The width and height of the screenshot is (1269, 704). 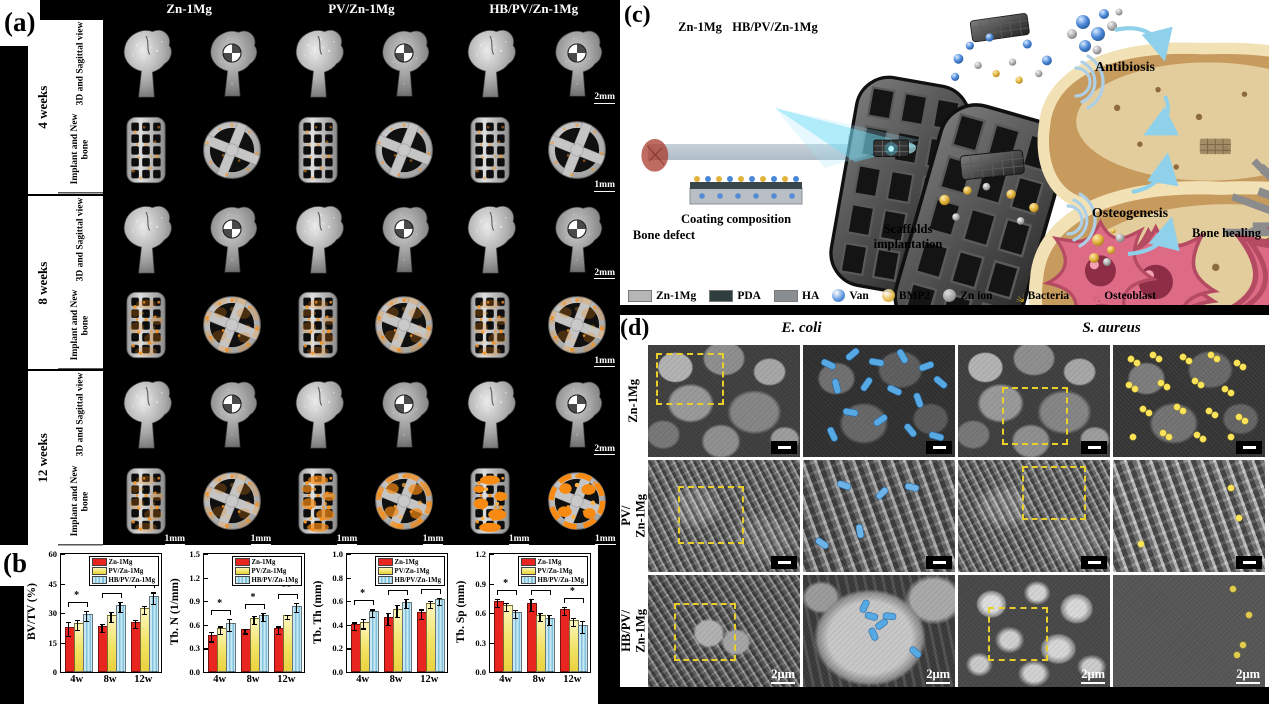 What do you see at coordinates (690, 379) in the screenshot?
I see `magnified-region-box` at bounding box center [690, 379].